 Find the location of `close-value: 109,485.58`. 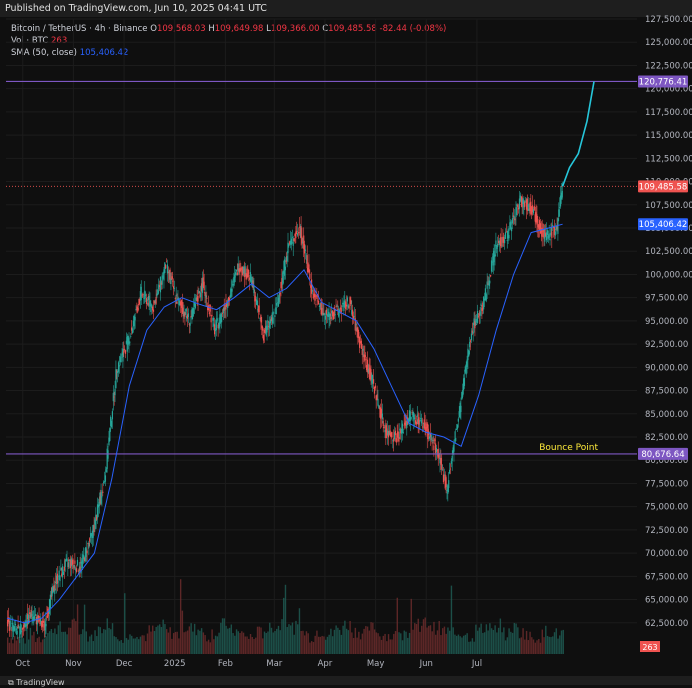

close-value: 109,485.58 is located at coordinates (352, 29).